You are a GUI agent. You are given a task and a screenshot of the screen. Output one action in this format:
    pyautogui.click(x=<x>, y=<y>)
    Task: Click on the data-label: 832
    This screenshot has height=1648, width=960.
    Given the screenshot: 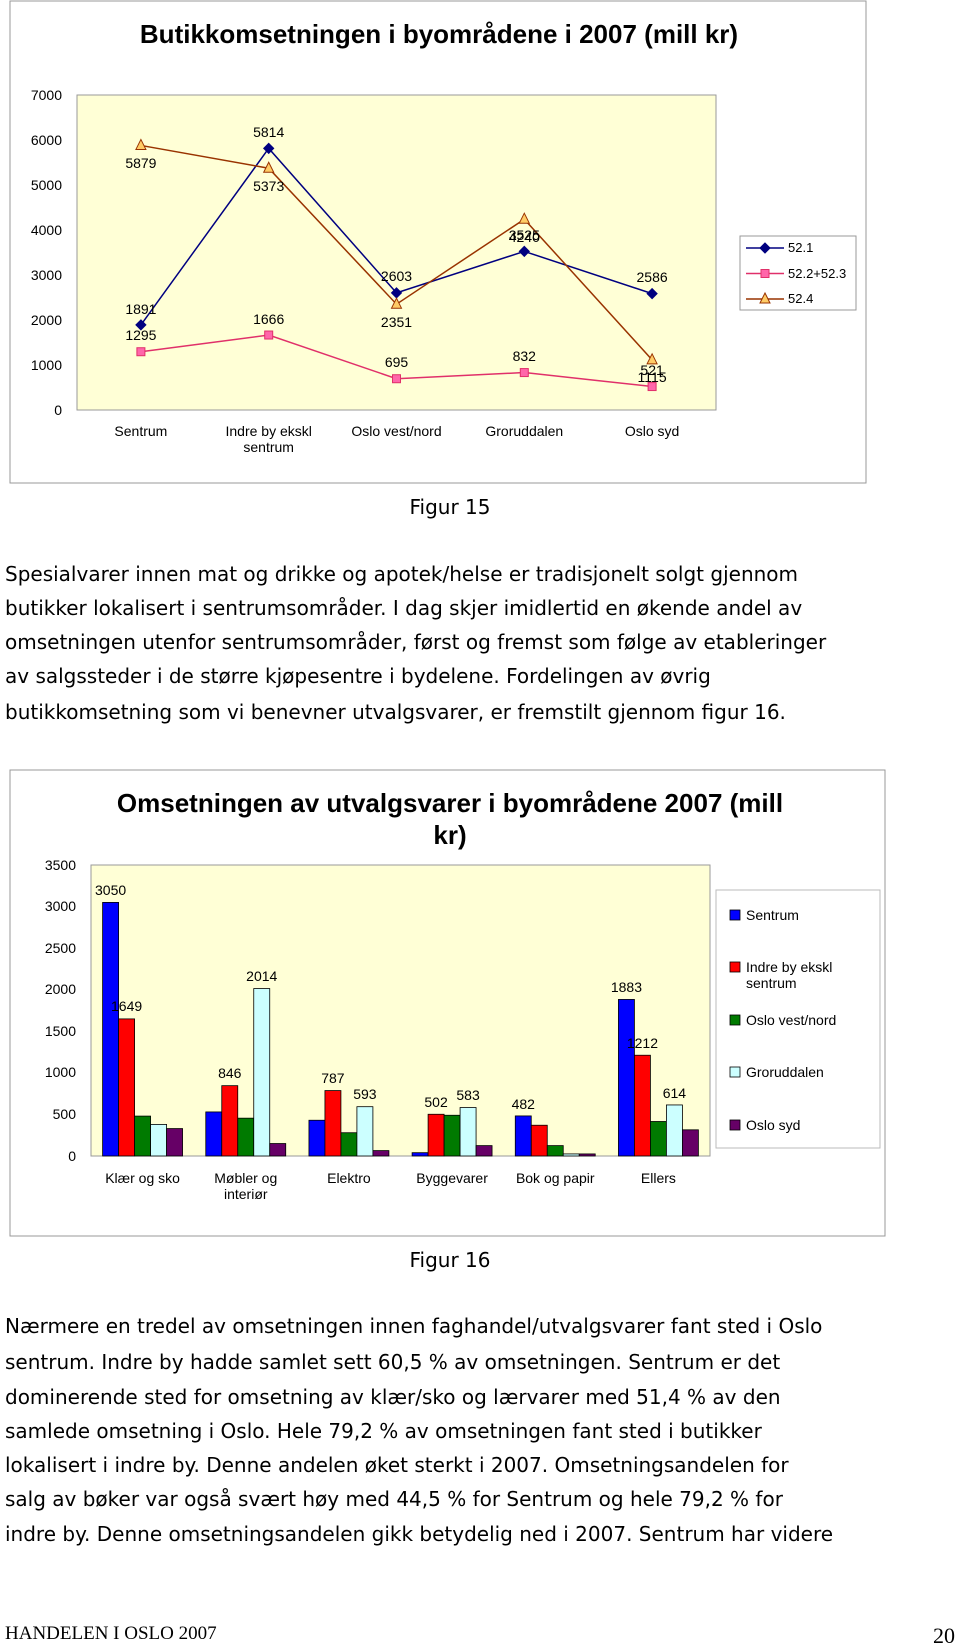 What is the action you would take?
    pyautogui.click(x=524, y=356)
    